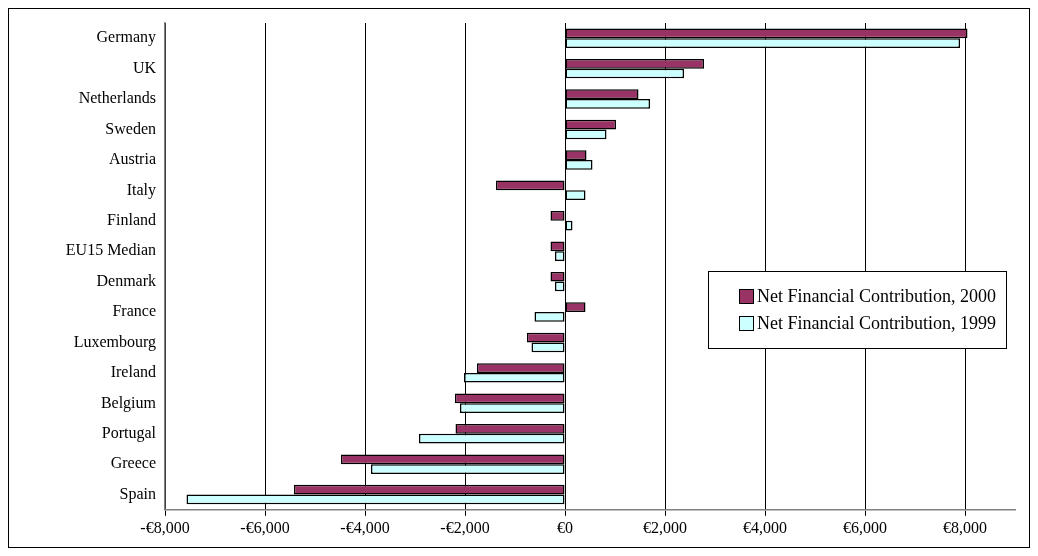 Image resolution: width=1038 pixels, height=556 pixels. I want to click on y-tick-label: Germany, so click(126, 37).